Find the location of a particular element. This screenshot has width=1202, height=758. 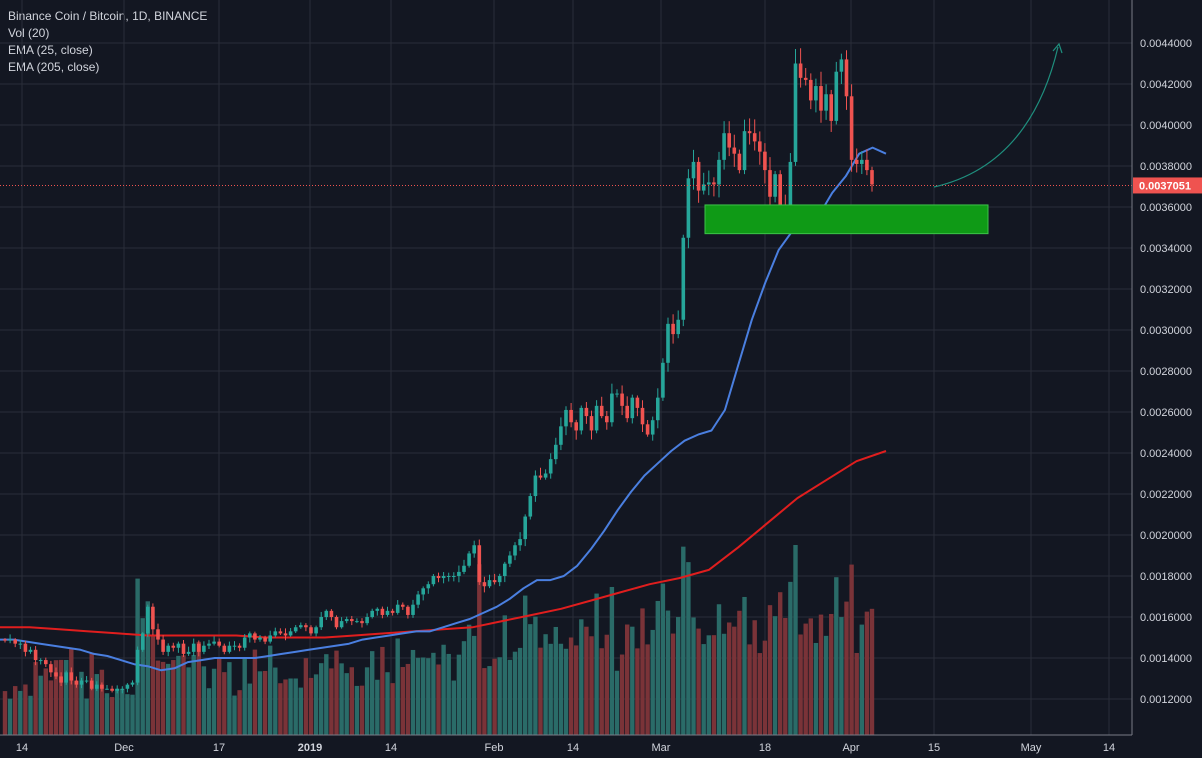

ema-fast-indicator-label: EMA (25, close) is located at coordinates (50, 50).